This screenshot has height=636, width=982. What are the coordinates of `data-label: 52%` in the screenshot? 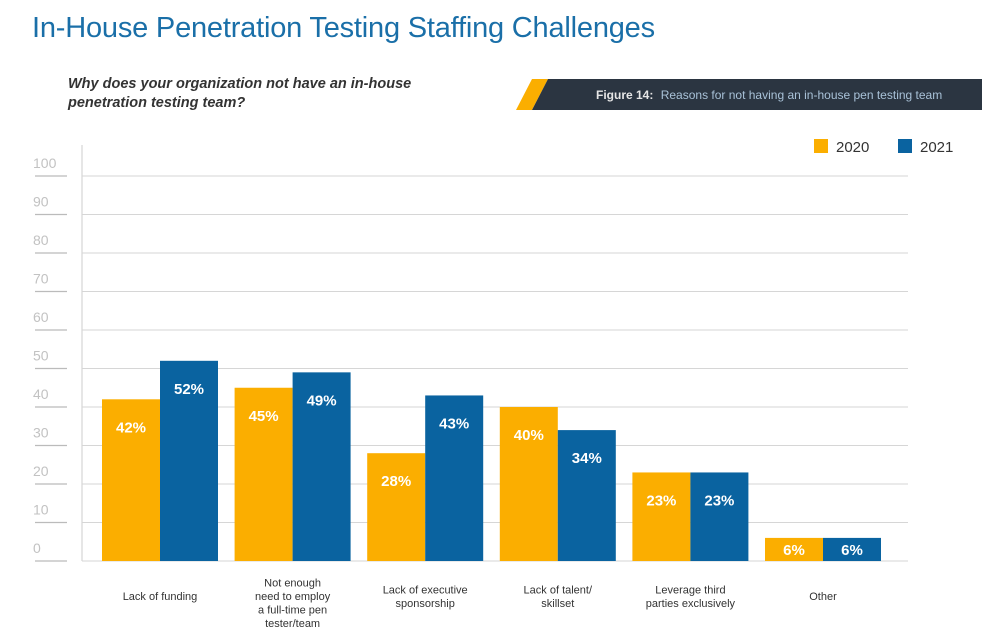 It's located at (189, 389).